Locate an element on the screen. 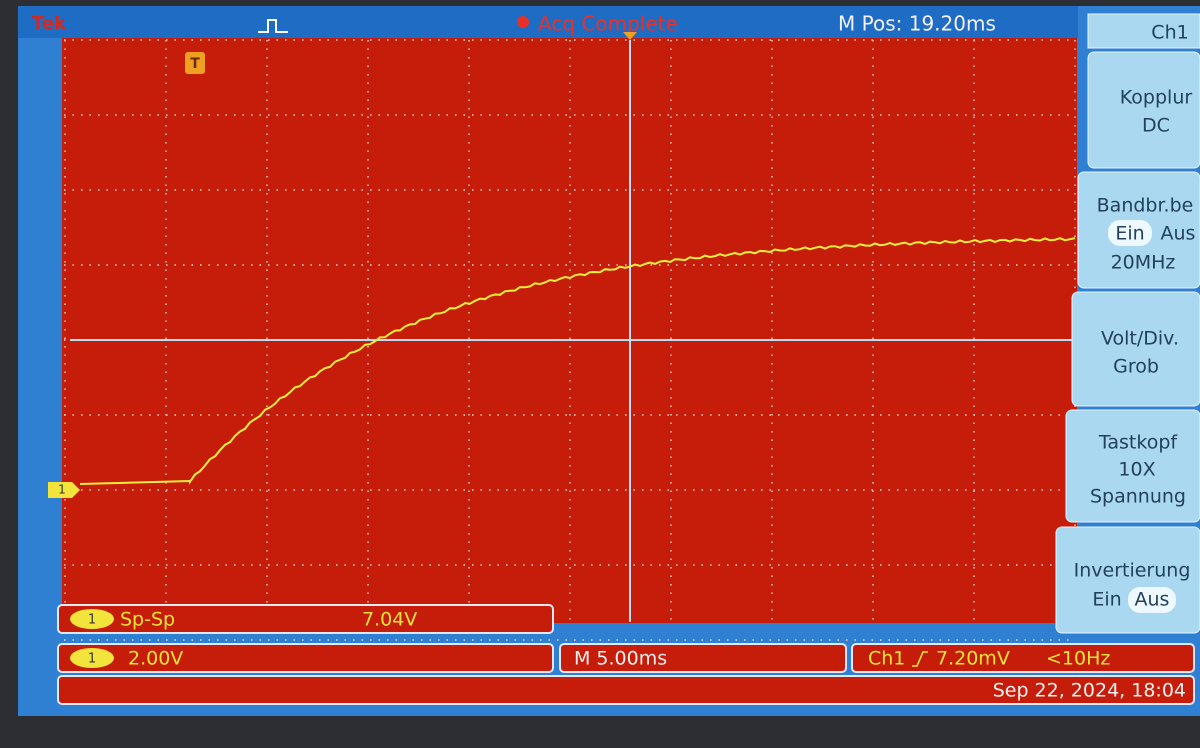 Image resolution: width=1200 pixels, height=748 pixels. trigger-level: 7.20mV is located at coordinates (973, 659).